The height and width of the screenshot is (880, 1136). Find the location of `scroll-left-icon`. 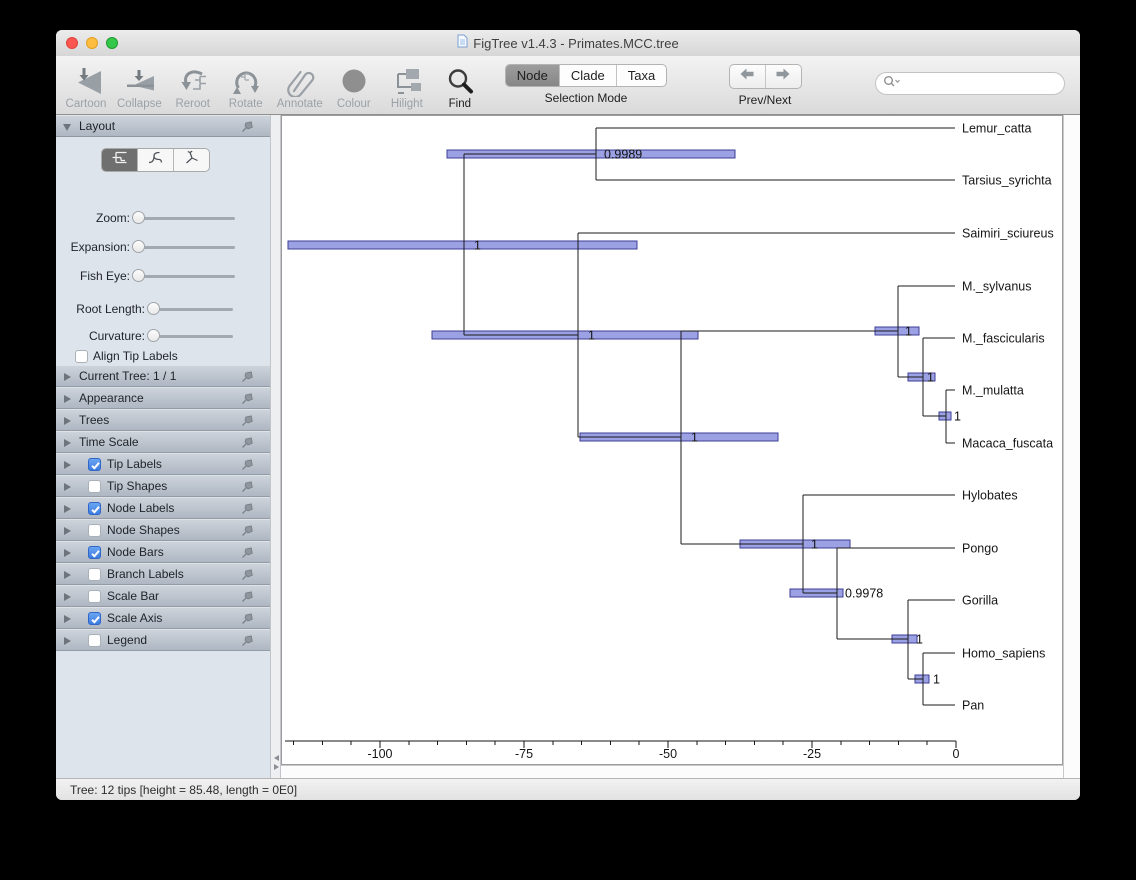

scroll-left-icon is located at coordinates (276, 758).